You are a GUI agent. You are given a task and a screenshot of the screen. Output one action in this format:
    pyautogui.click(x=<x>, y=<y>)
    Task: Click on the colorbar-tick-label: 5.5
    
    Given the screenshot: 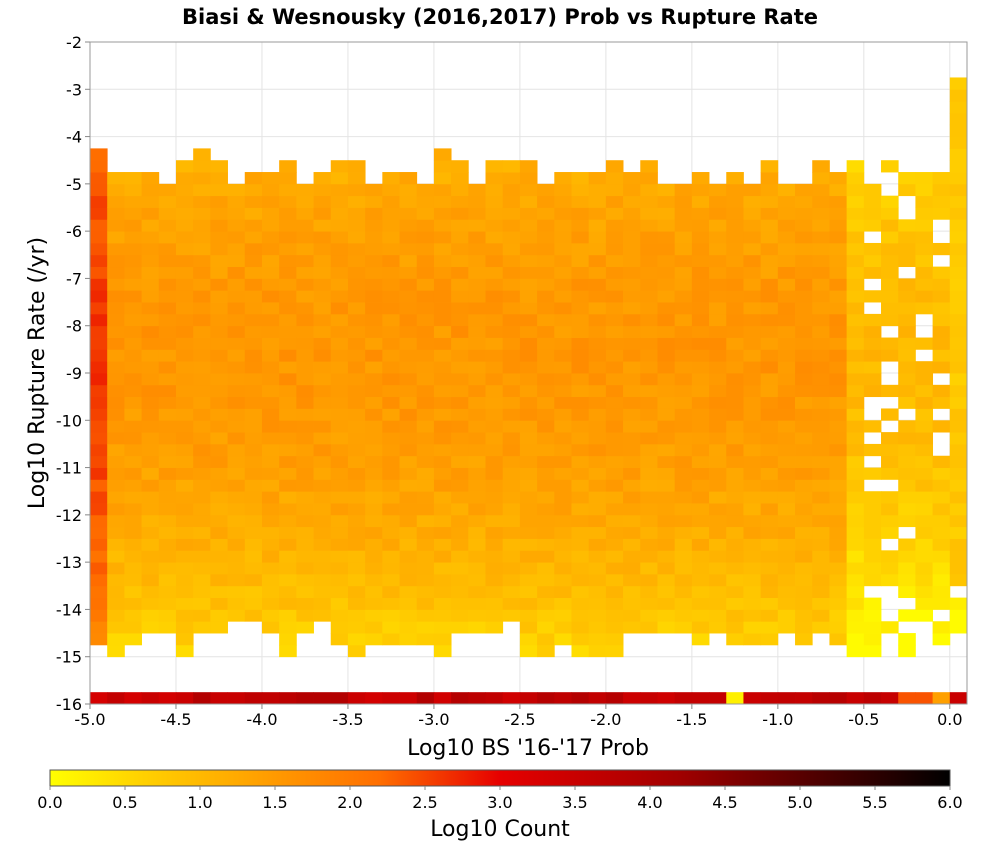 What is the action you would take?
    pyautogui.click(x=874, y=802)
    